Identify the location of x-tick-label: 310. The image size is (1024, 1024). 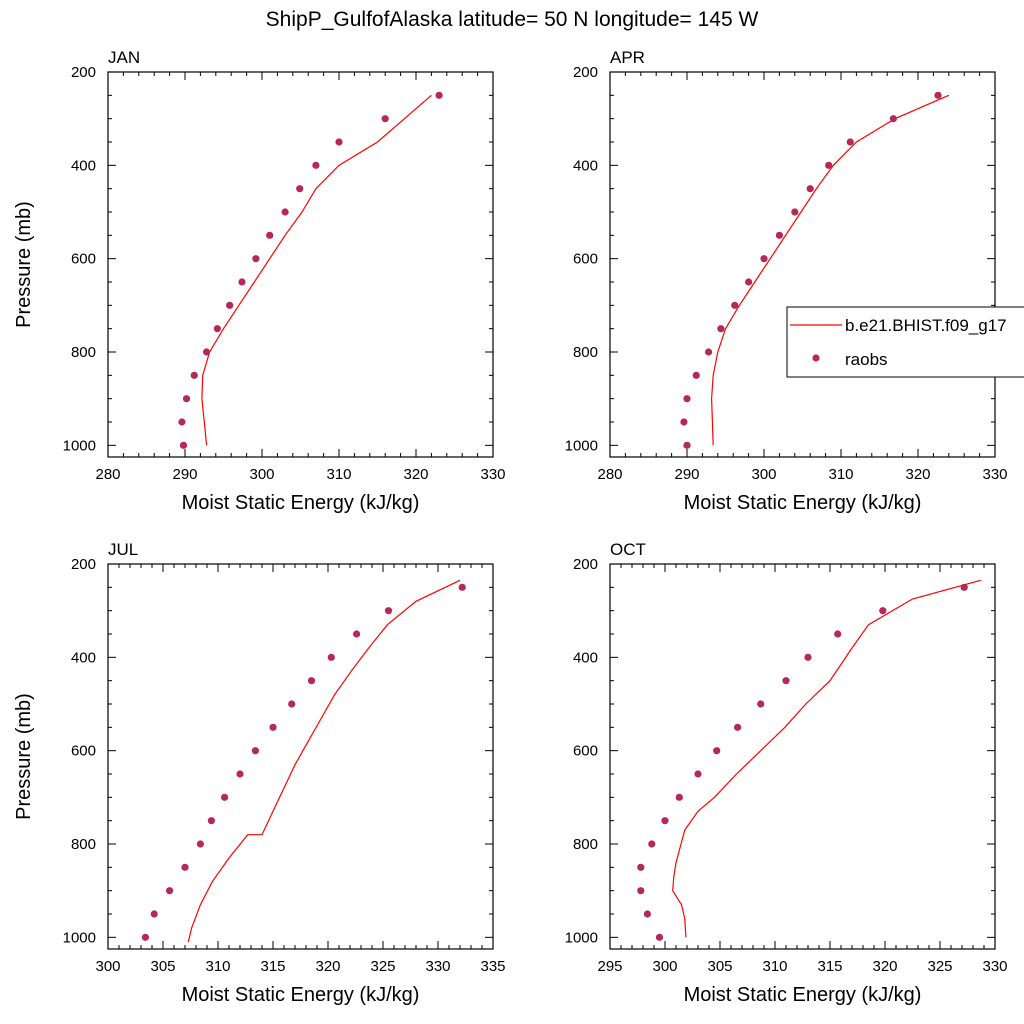
(840, 474).